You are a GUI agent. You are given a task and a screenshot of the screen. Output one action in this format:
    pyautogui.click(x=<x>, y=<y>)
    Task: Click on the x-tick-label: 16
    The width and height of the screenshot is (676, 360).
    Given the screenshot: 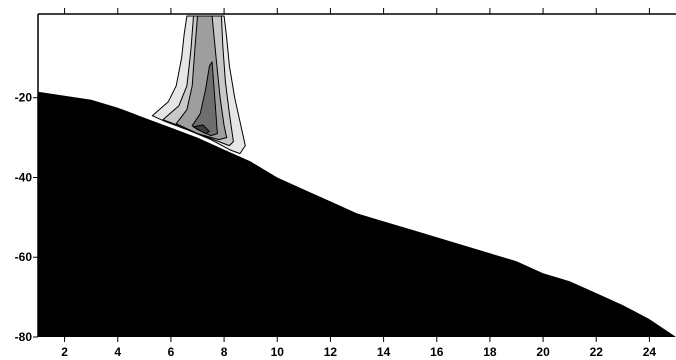 What is the action you would take?
    pyautogui.click(x=437, y=352)
    